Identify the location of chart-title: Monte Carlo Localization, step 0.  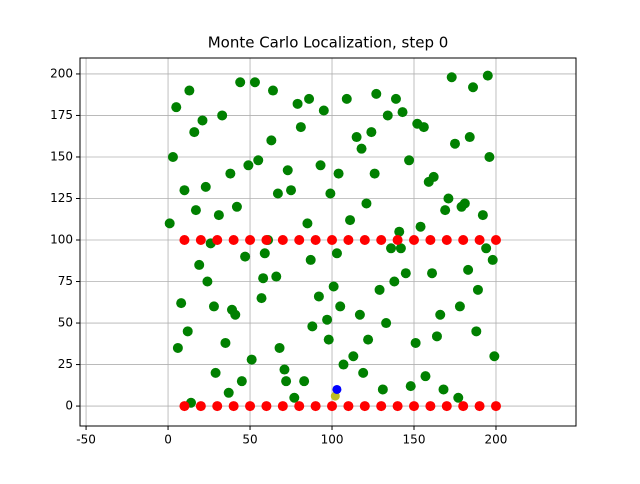
(328, 43).